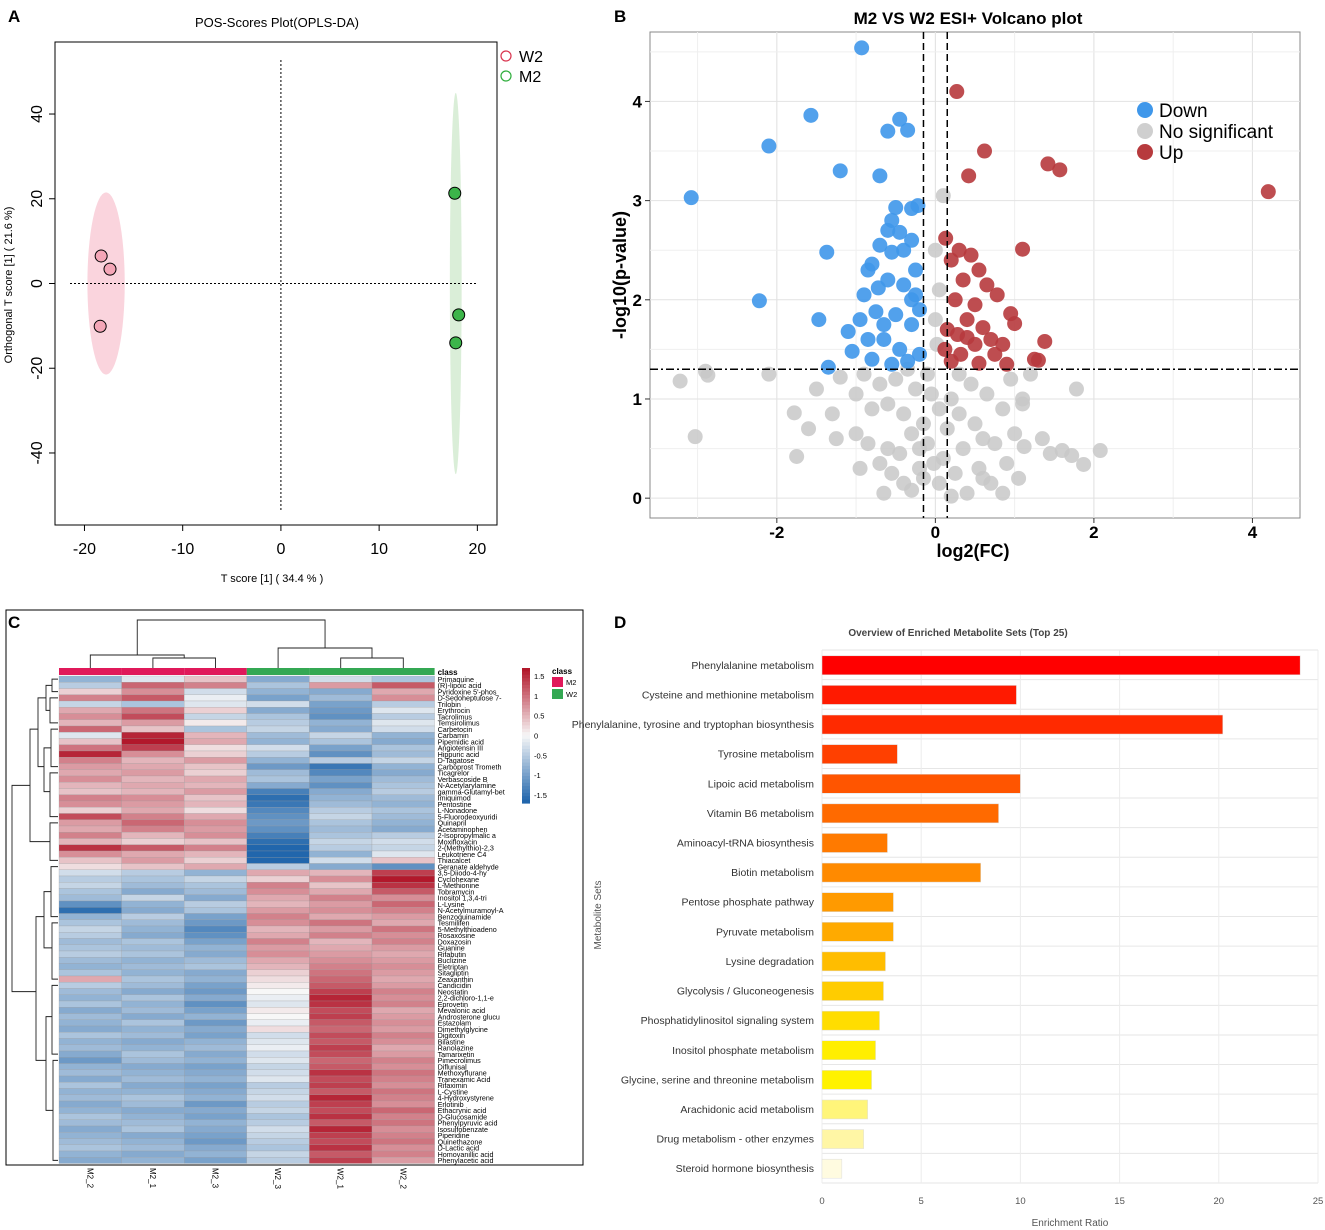 This screenshot has height=1230, width=1325. I want to click on row-label: 3,5-Diiodo-4-hy, so click(463, 873).